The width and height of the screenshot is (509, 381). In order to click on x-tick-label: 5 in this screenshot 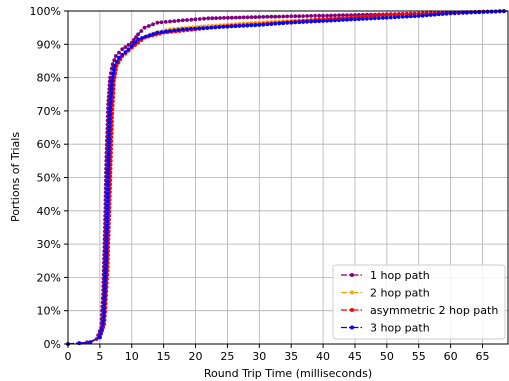, I will do `click(99, 356)`.